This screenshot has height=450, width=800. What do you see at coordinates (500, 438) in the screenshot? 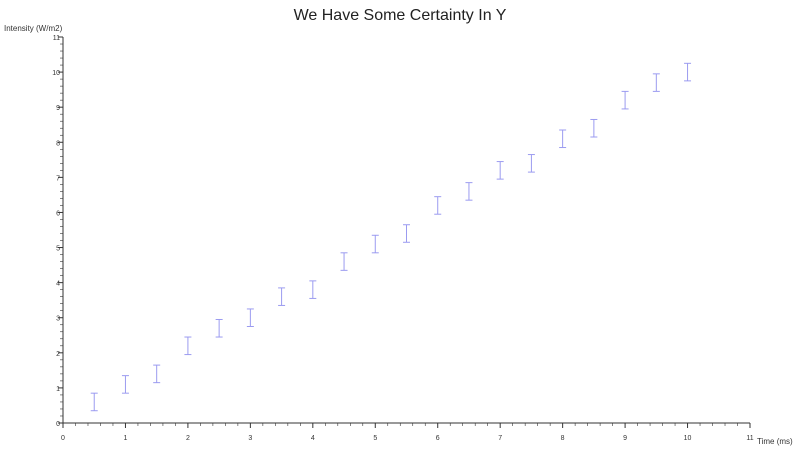
I see `x-tick-label: 7` at bounding box center [500, 438].